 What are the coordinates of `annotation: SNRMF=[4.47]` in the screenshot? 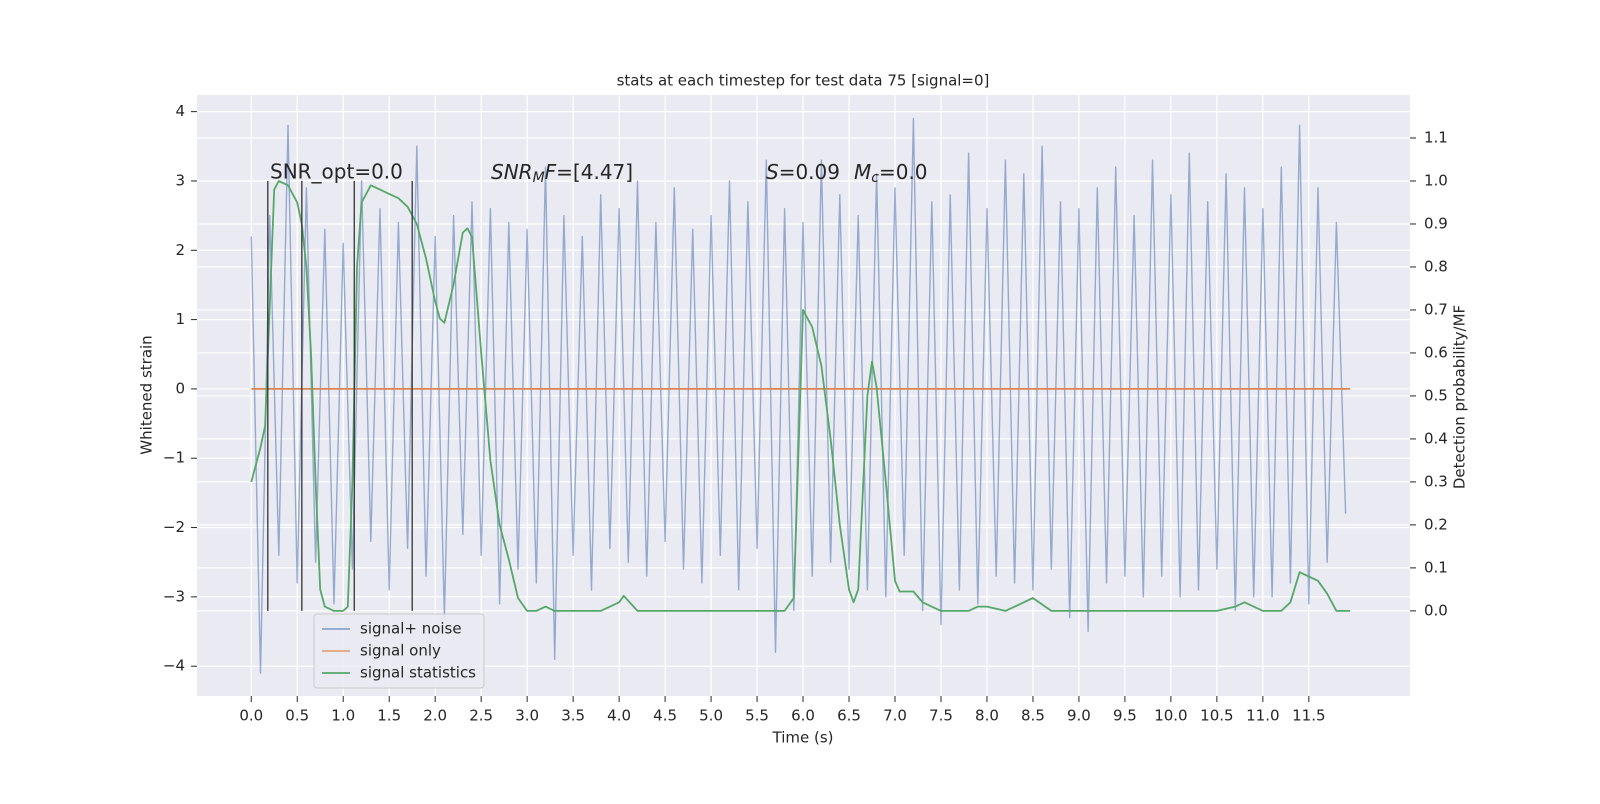 It's located at (562, 173).